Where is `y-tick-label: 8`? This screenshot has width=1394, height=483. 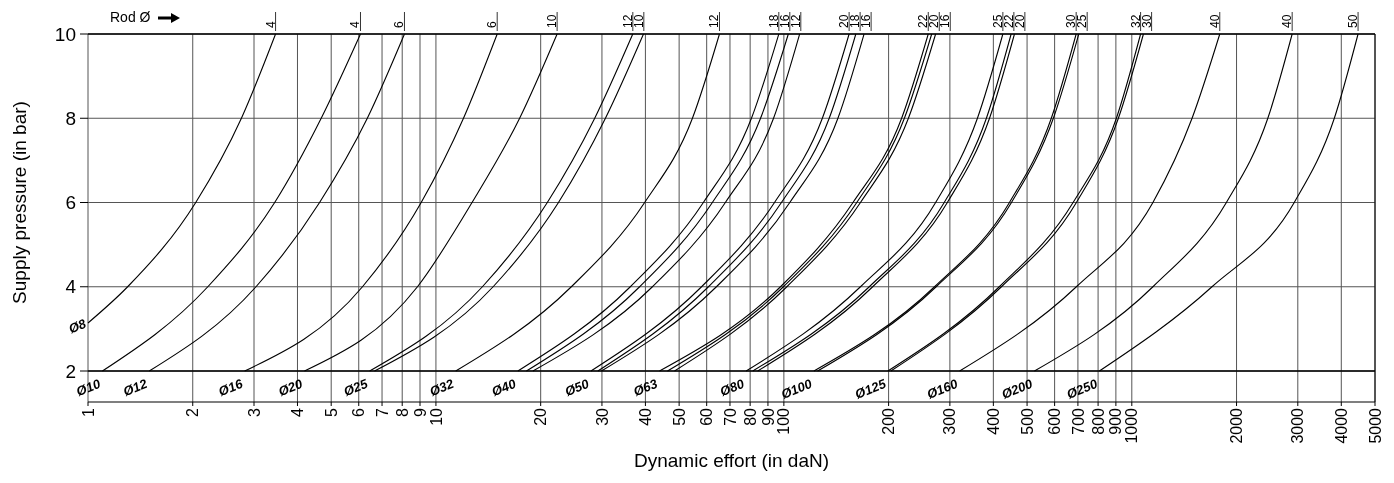 y-tick-label: 8 is located at coordinates (70, 118).